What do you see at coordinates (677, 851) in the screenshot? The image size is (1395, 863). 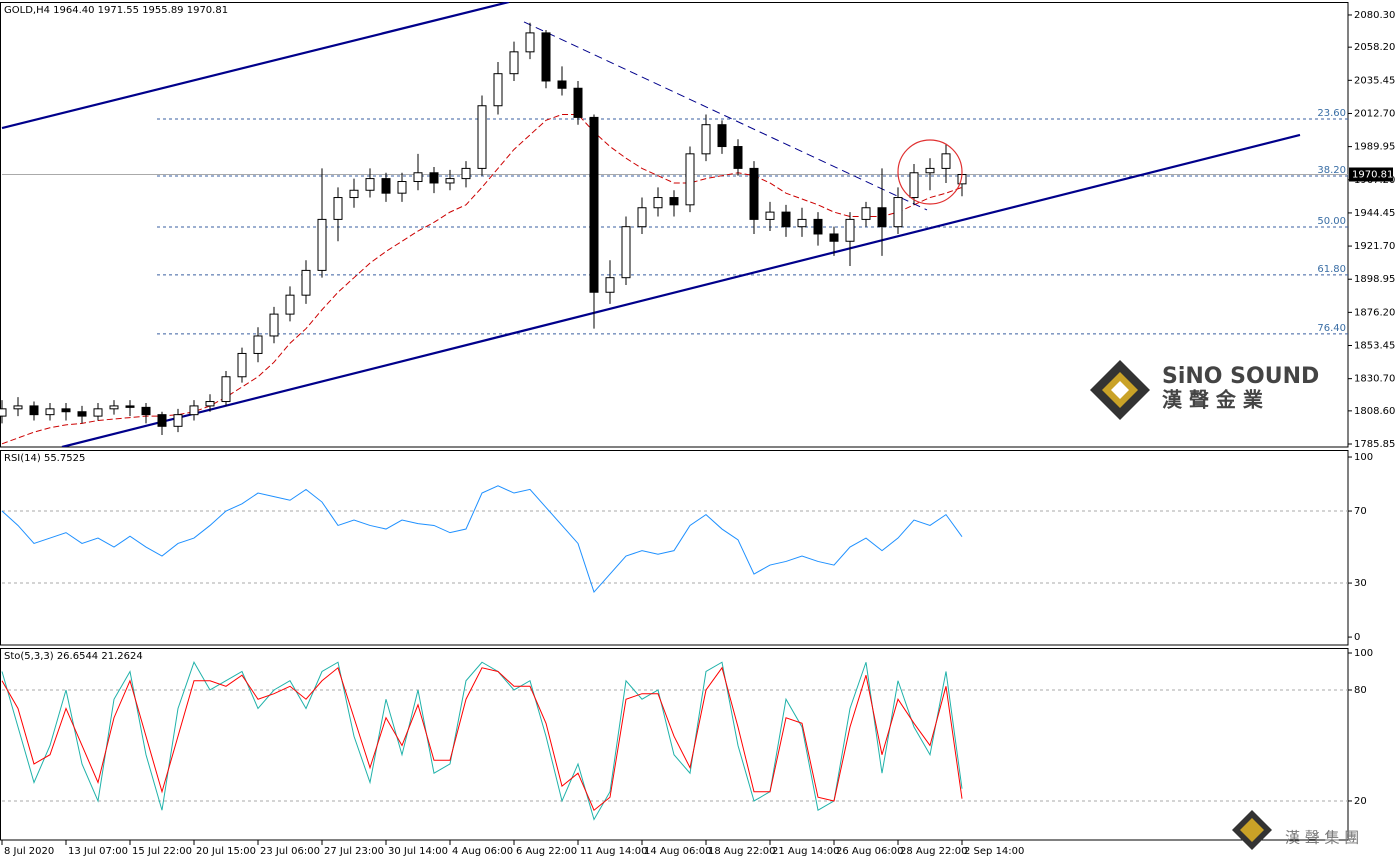 I see `x-tick-label: 14 Aug 06:00` at bounding box center [677, 851].